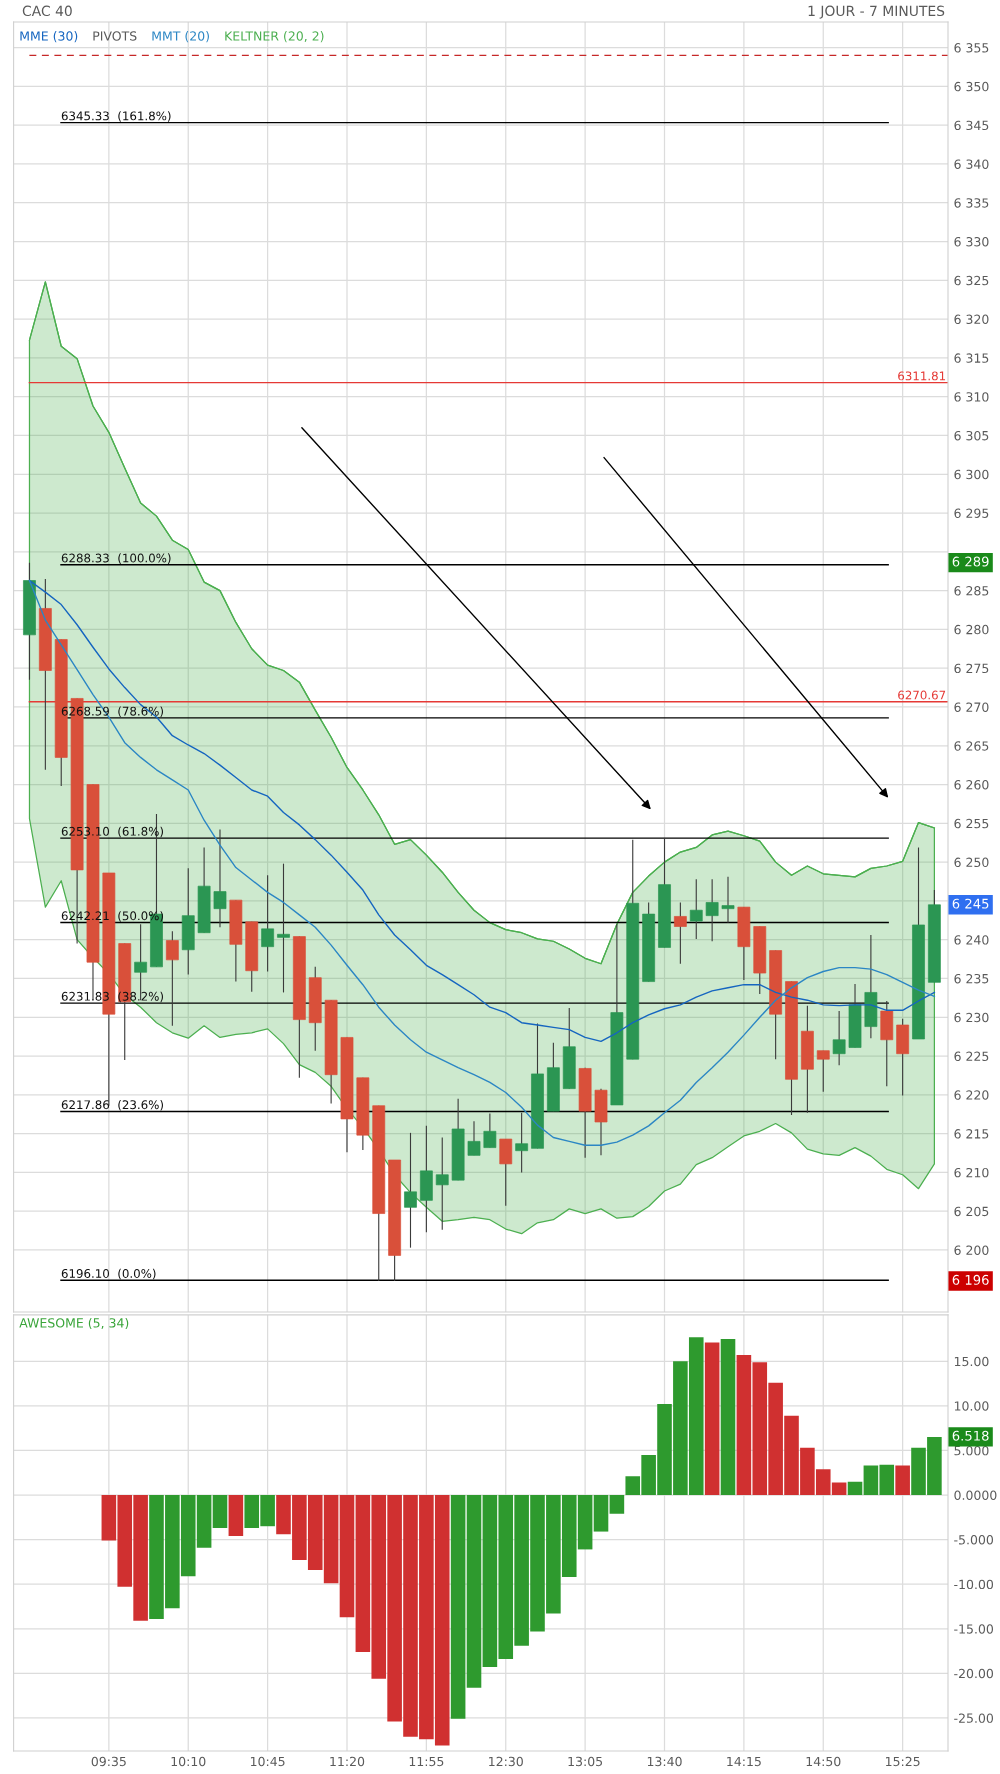  I want to click on y-tick-label: 15.00, so click(971, 1361).